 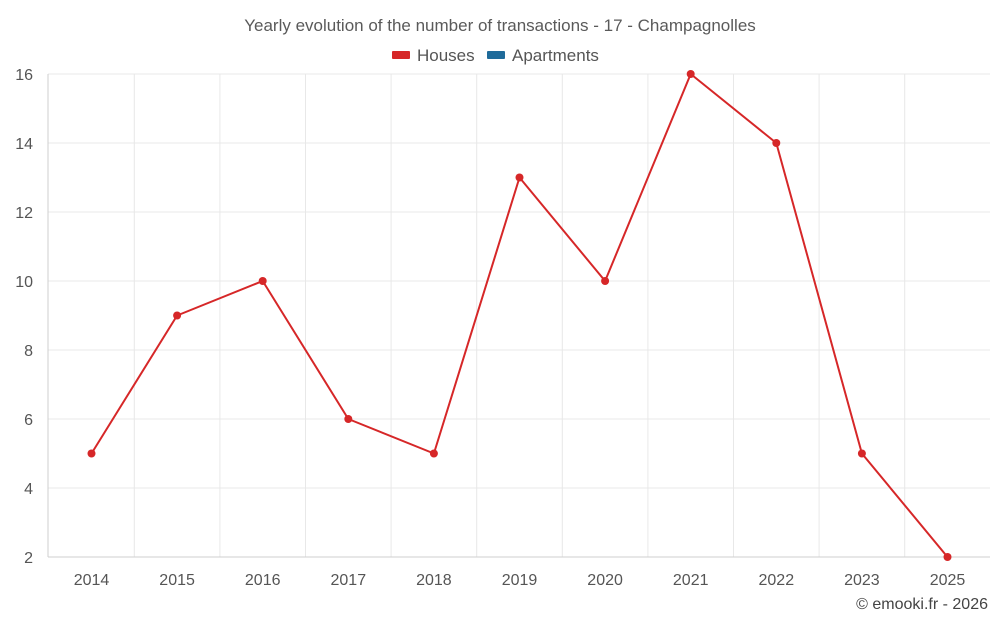 What do you see at coordinates (862, 580) in the screenshot?
I see `x-tick-label: 2023` at bounding box center [862, 580].